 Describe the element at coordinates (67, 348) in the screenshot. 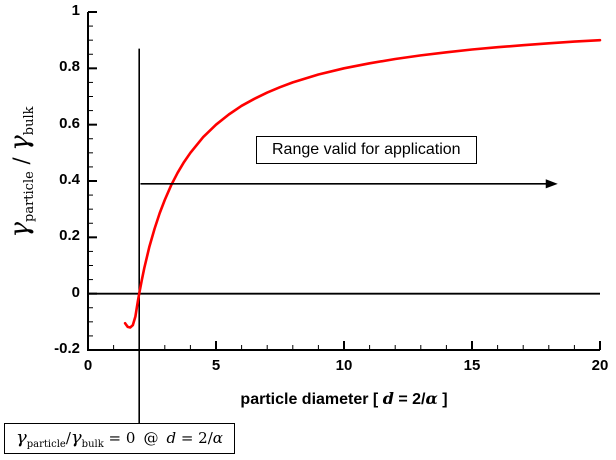

I see `y-tick-label: -0.2` at that location.